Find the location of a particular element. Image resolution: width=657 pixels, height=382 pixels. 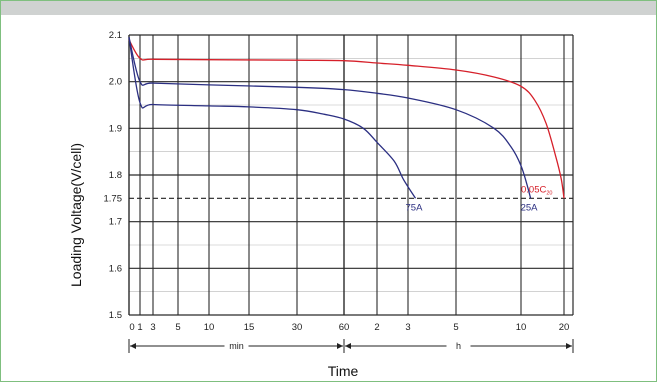

x-axis-title: Time is located at coordinates (343, 371).